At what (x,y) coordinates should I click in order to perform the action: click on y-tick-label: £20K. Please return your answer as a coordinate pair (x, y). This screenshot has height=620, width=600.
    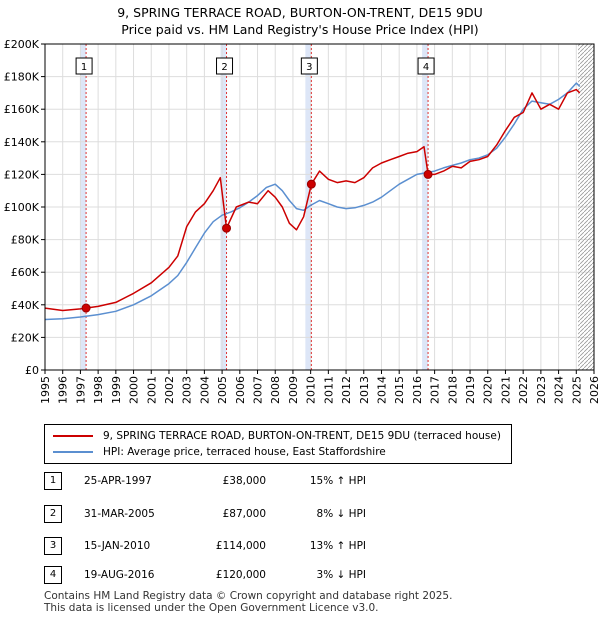
    Looking at the image, I should click on (25, 337).